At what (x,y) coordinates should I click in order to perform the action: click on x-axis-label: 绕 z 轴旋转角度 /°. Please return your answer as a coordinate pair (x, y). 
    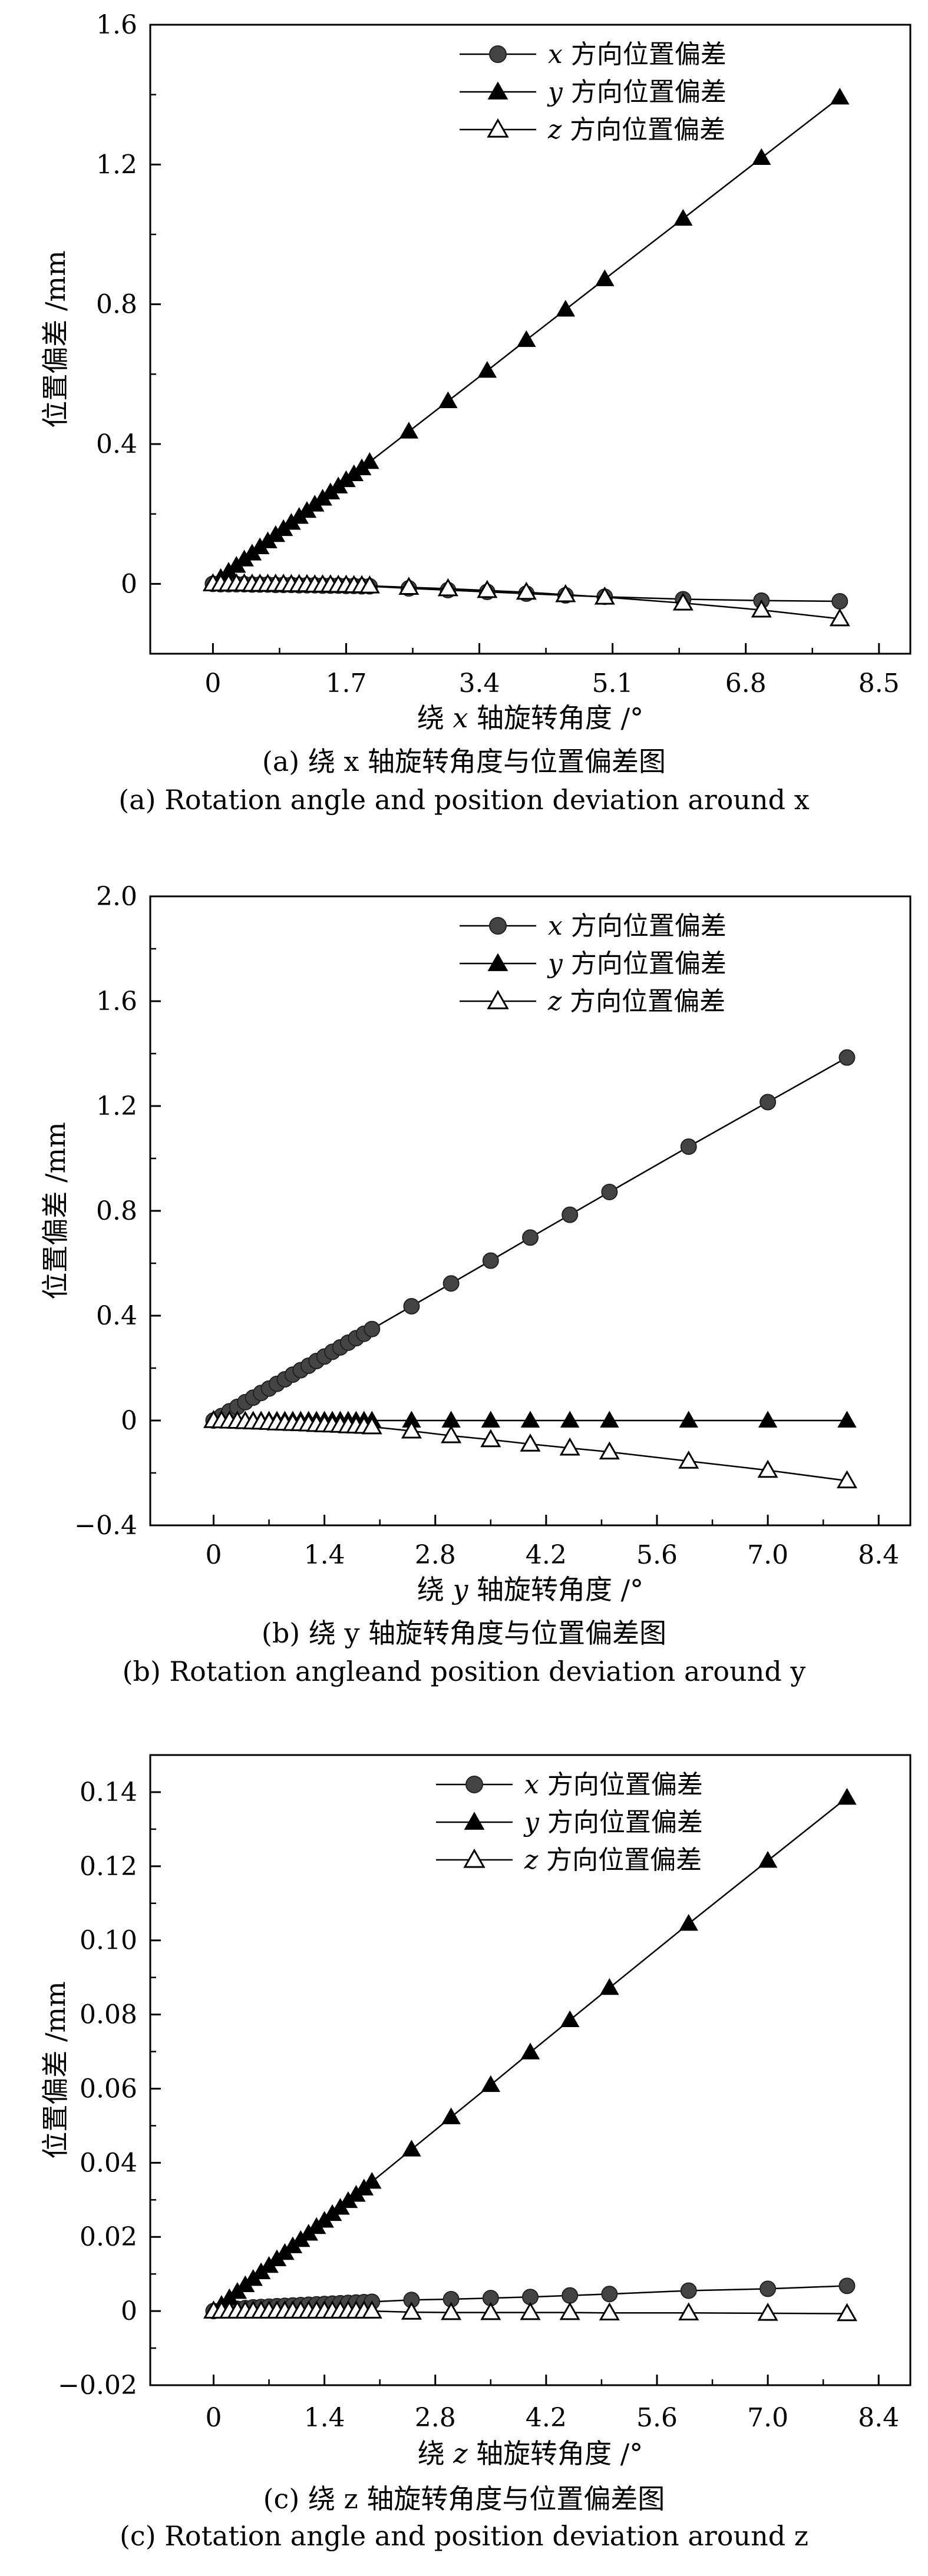
    Looking at the image, I should click on (530, 2453).